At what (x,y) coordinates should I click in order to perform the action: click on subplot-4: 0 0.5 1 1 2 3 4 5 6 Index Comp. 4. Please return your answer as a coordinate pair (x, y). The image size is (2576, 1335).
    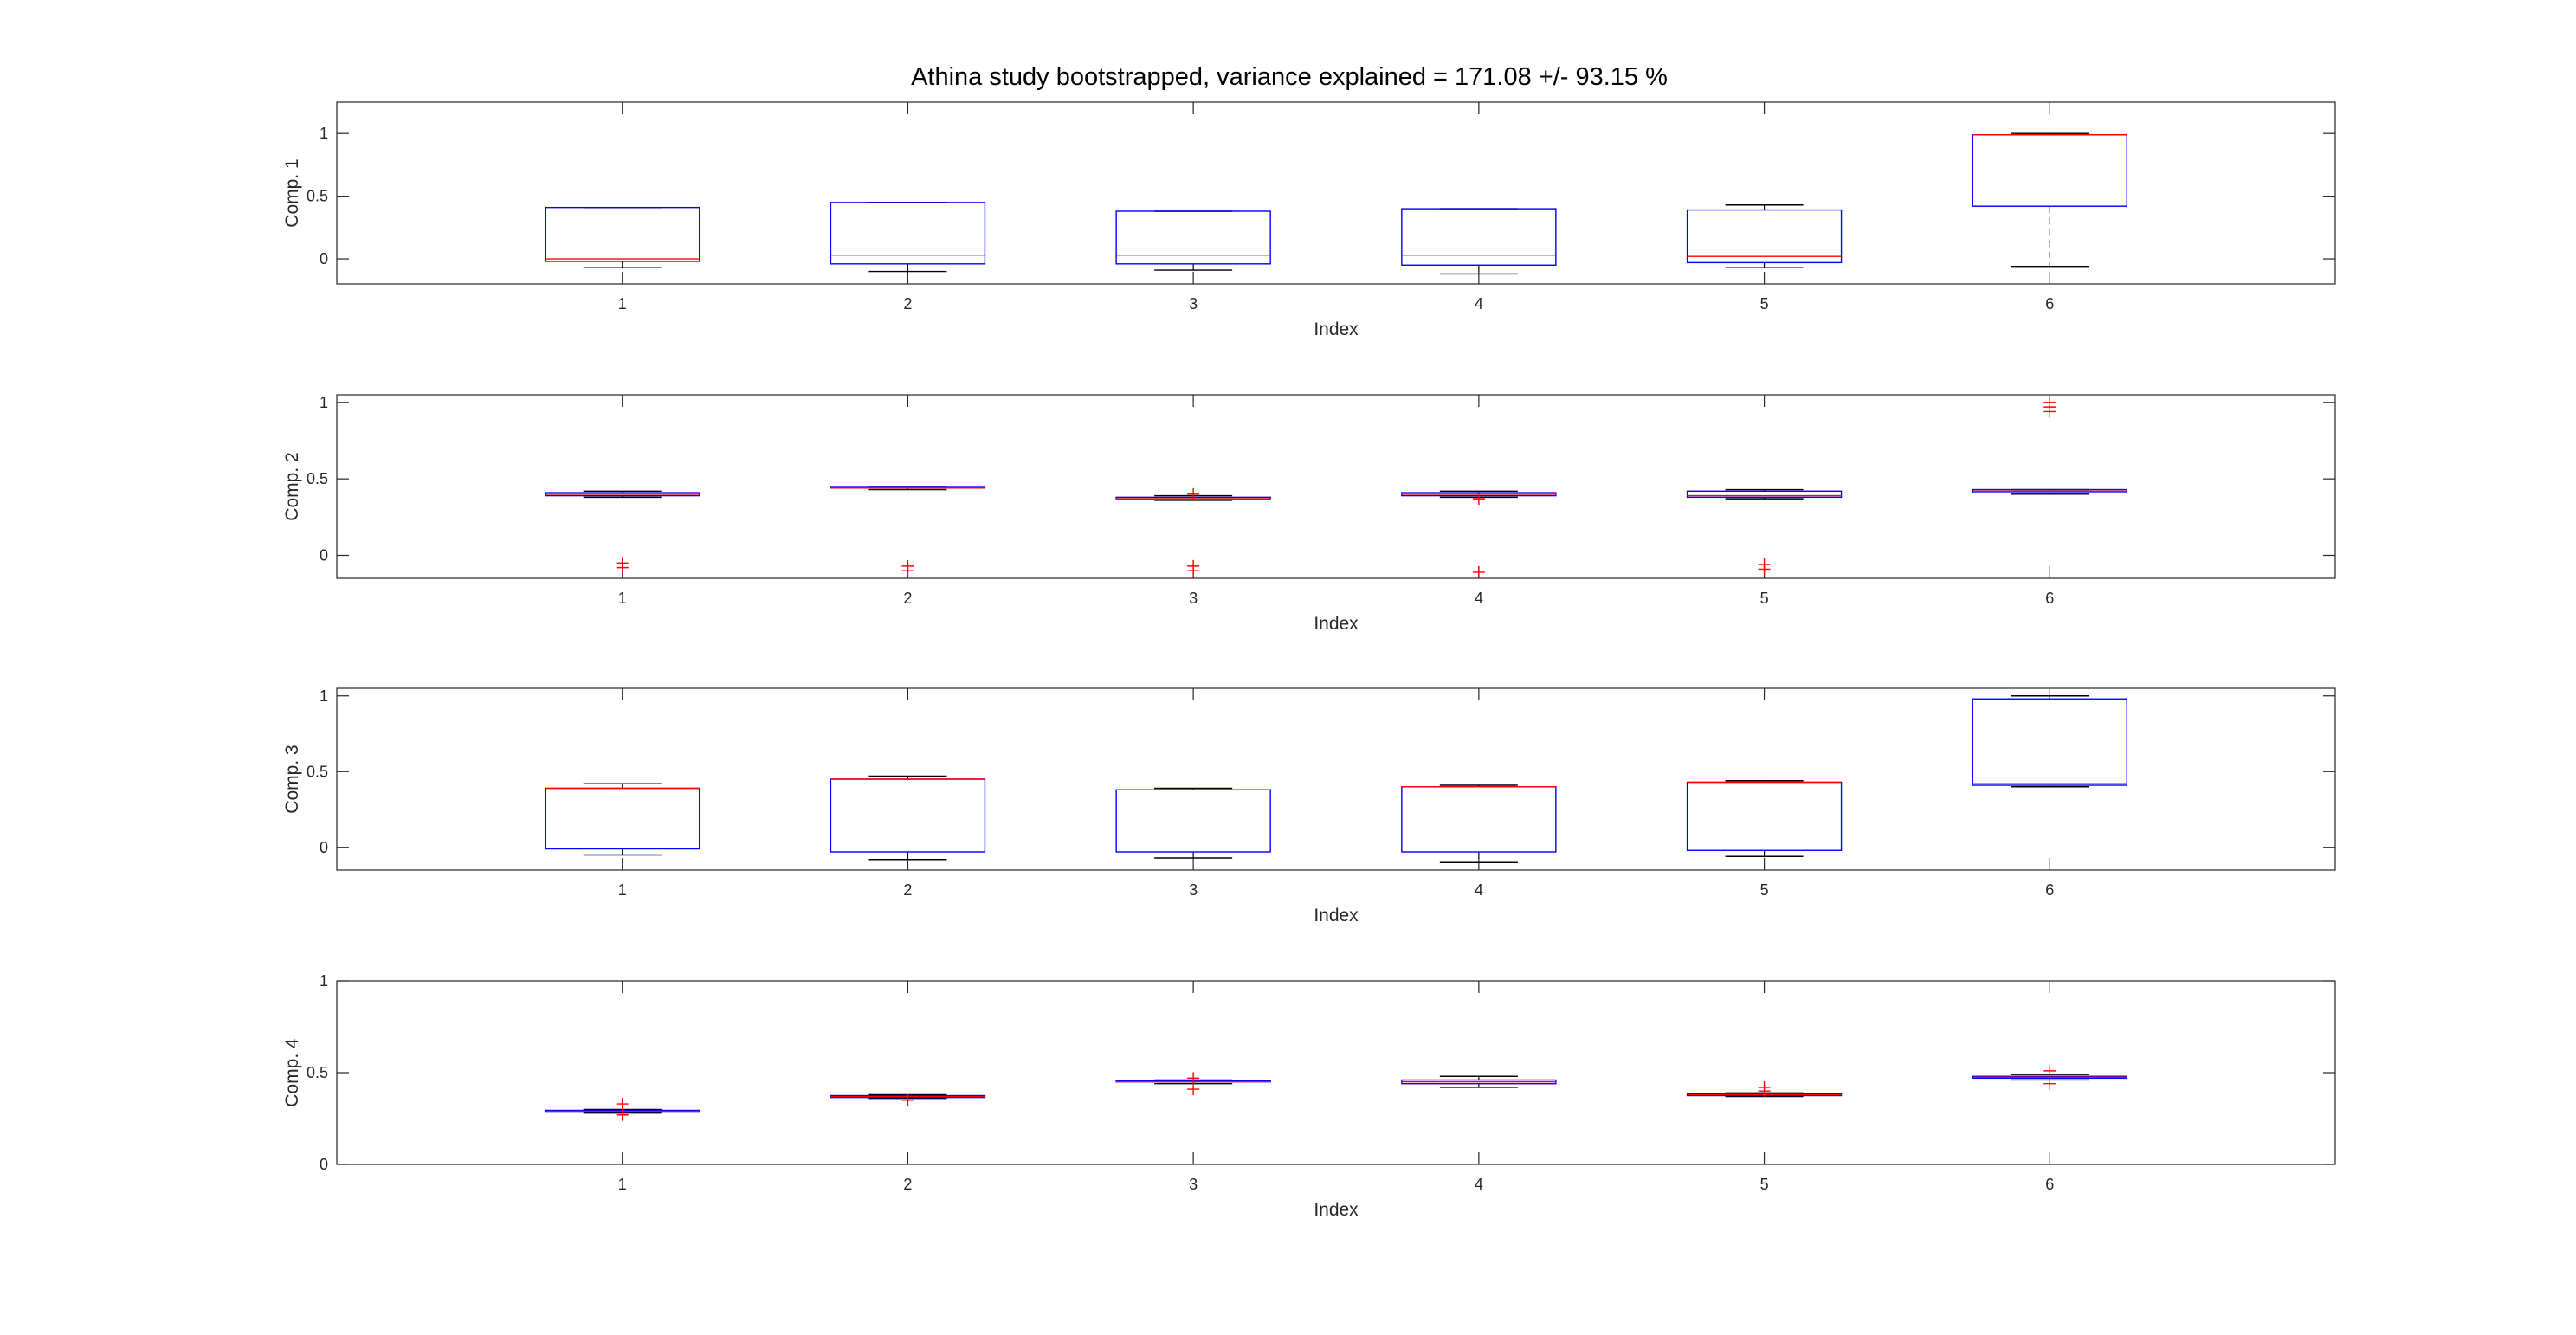
    Looking at the image, I should click on (1309, 1096).